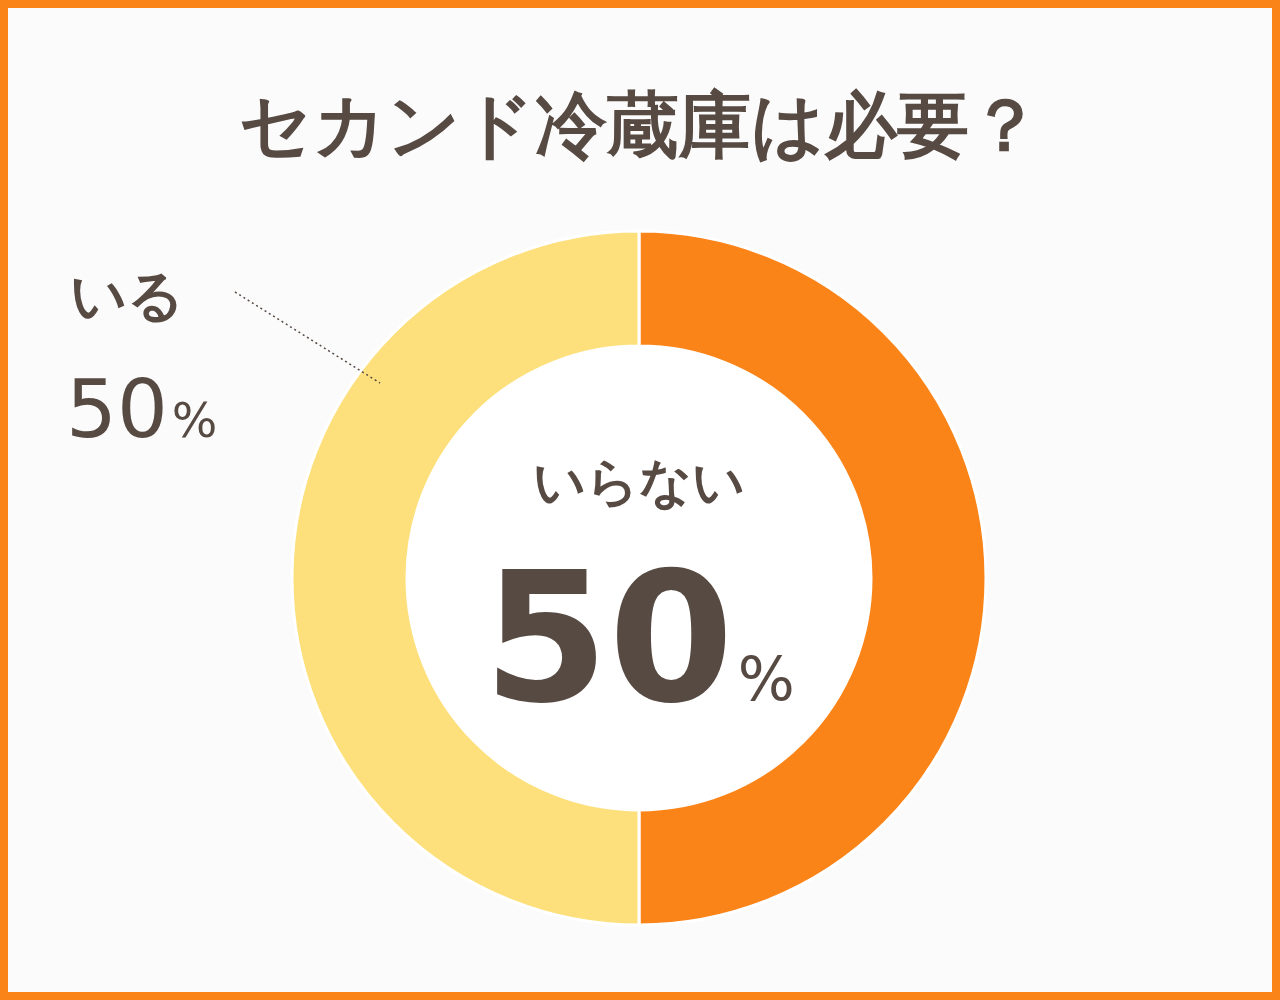  What do you see at coordinates (639, 482) in the screenshot?
I see `slice-label: いらない` at bounding box center [639, 482].